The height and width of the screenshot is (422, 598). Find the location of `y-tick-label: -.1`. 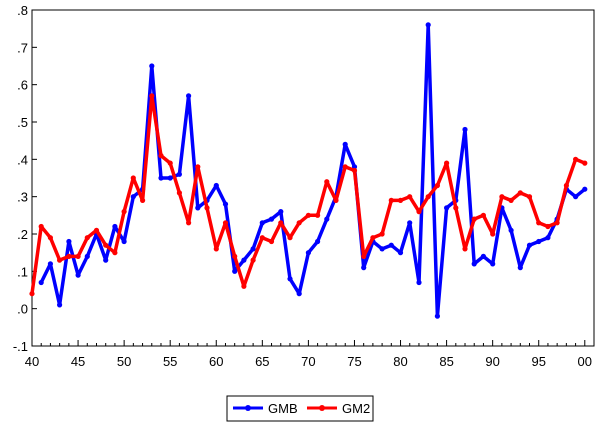

y-tick-label: -.1 is located at coordinates (20, 346).